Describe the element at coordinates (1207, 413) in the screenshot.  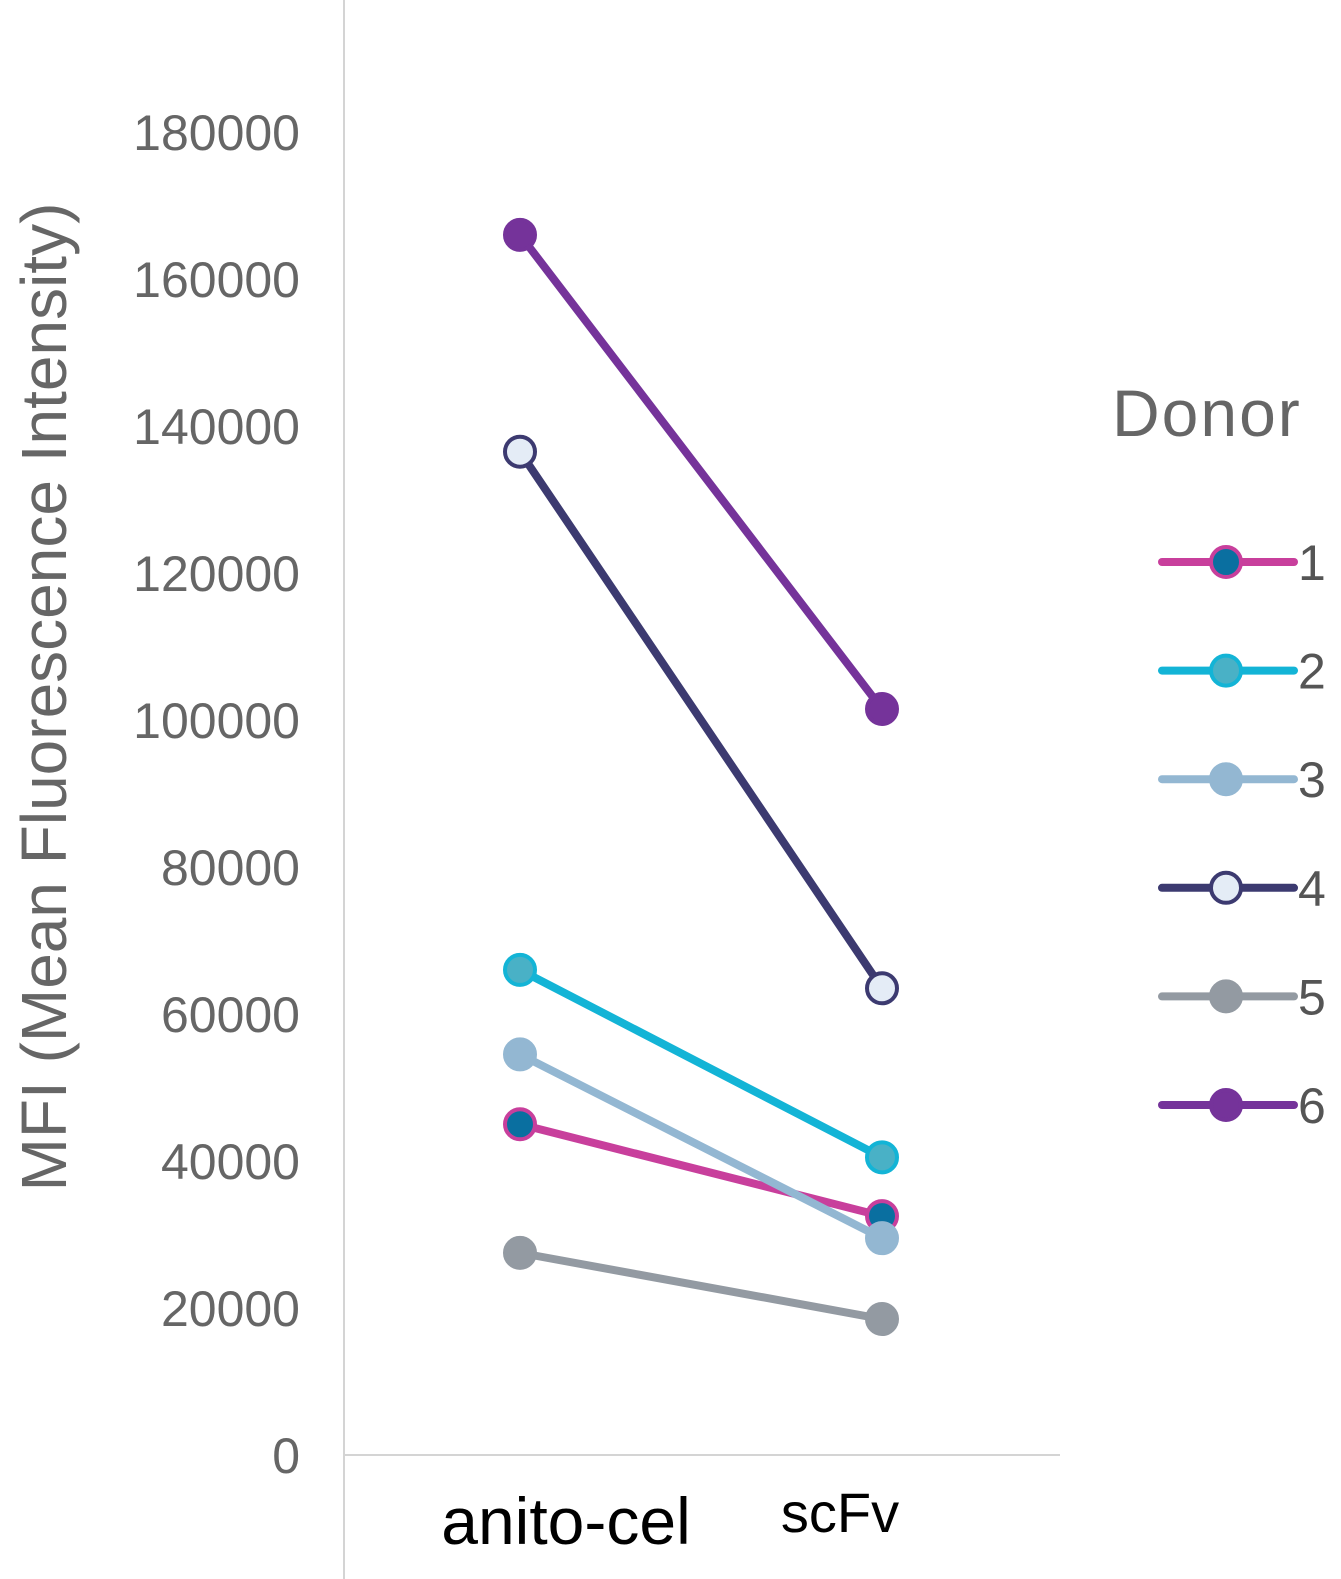
I see `legend-title: Donor` at that location.